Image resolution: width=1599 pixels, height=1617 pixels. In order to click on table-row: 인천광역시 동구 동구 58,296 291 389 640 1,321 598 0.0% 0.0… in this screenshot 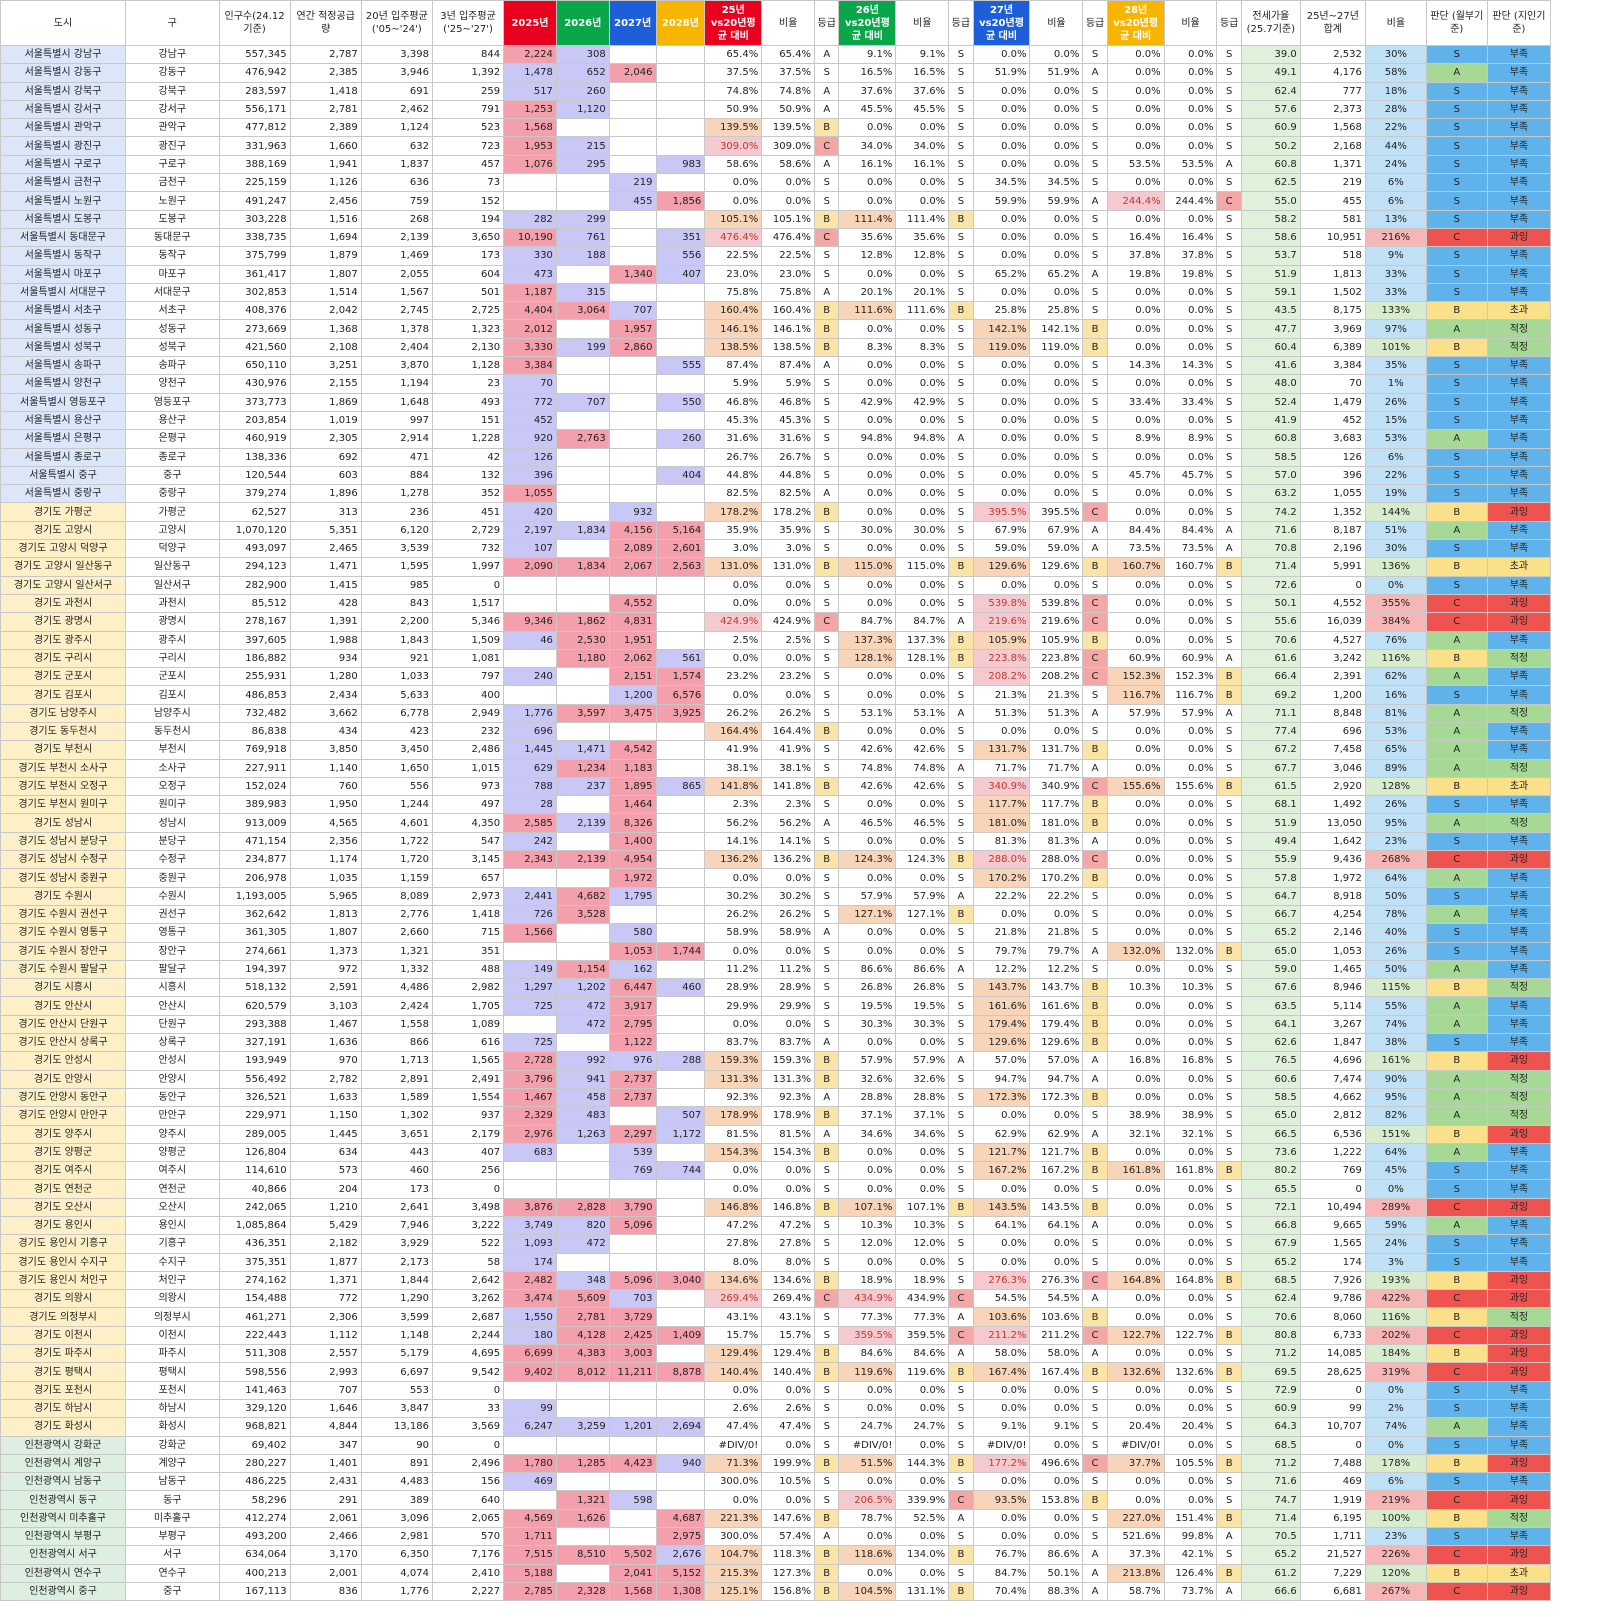, I will do `click(776, 1500)`.